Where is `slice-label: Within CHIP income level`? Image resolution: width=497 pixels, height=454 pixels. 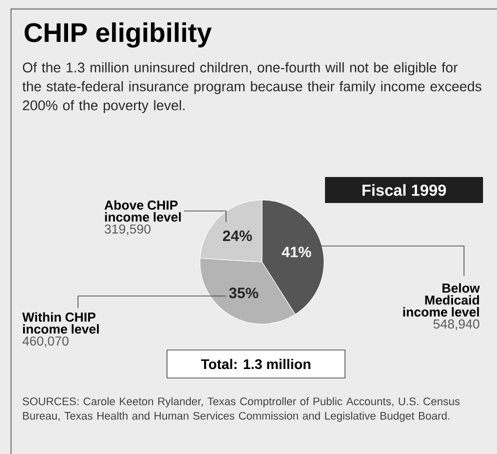 slice-label: Within CHIP income level is located at coordinates (60, 323).